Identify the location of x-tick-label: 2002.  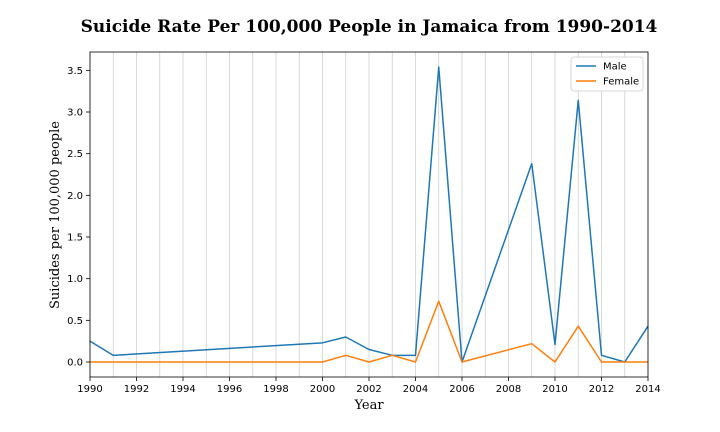
(368, 389).